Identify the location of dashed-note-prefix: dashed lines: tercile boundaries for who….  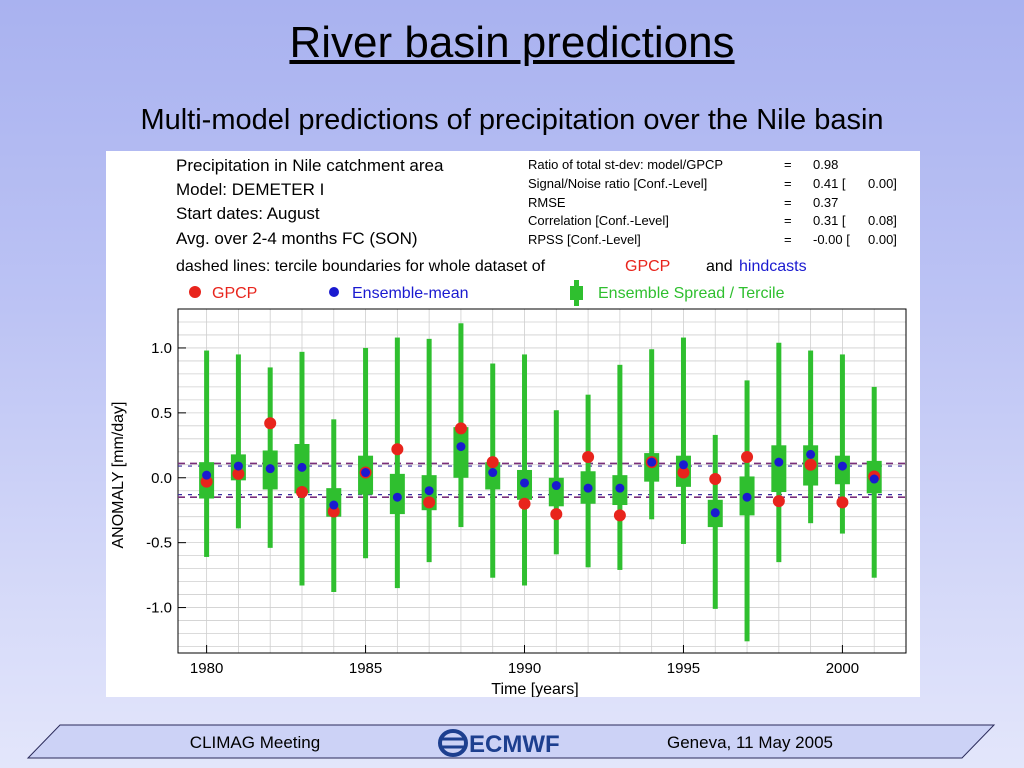
(361, 266).